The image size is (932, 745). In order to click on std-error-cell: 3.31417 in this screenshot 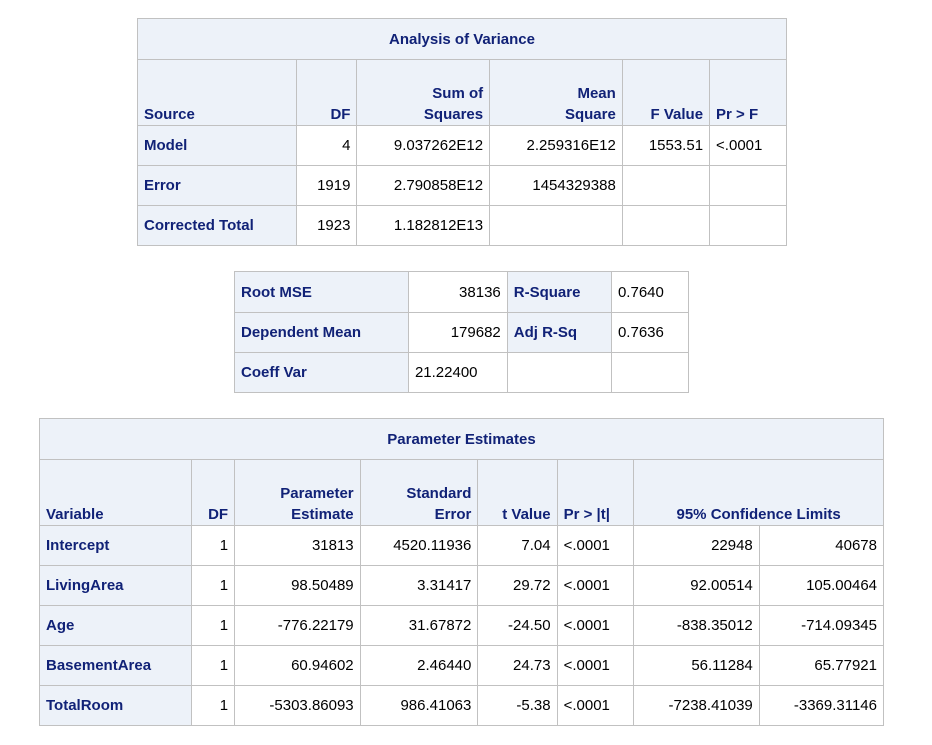, I will do `click(419, 585)`.